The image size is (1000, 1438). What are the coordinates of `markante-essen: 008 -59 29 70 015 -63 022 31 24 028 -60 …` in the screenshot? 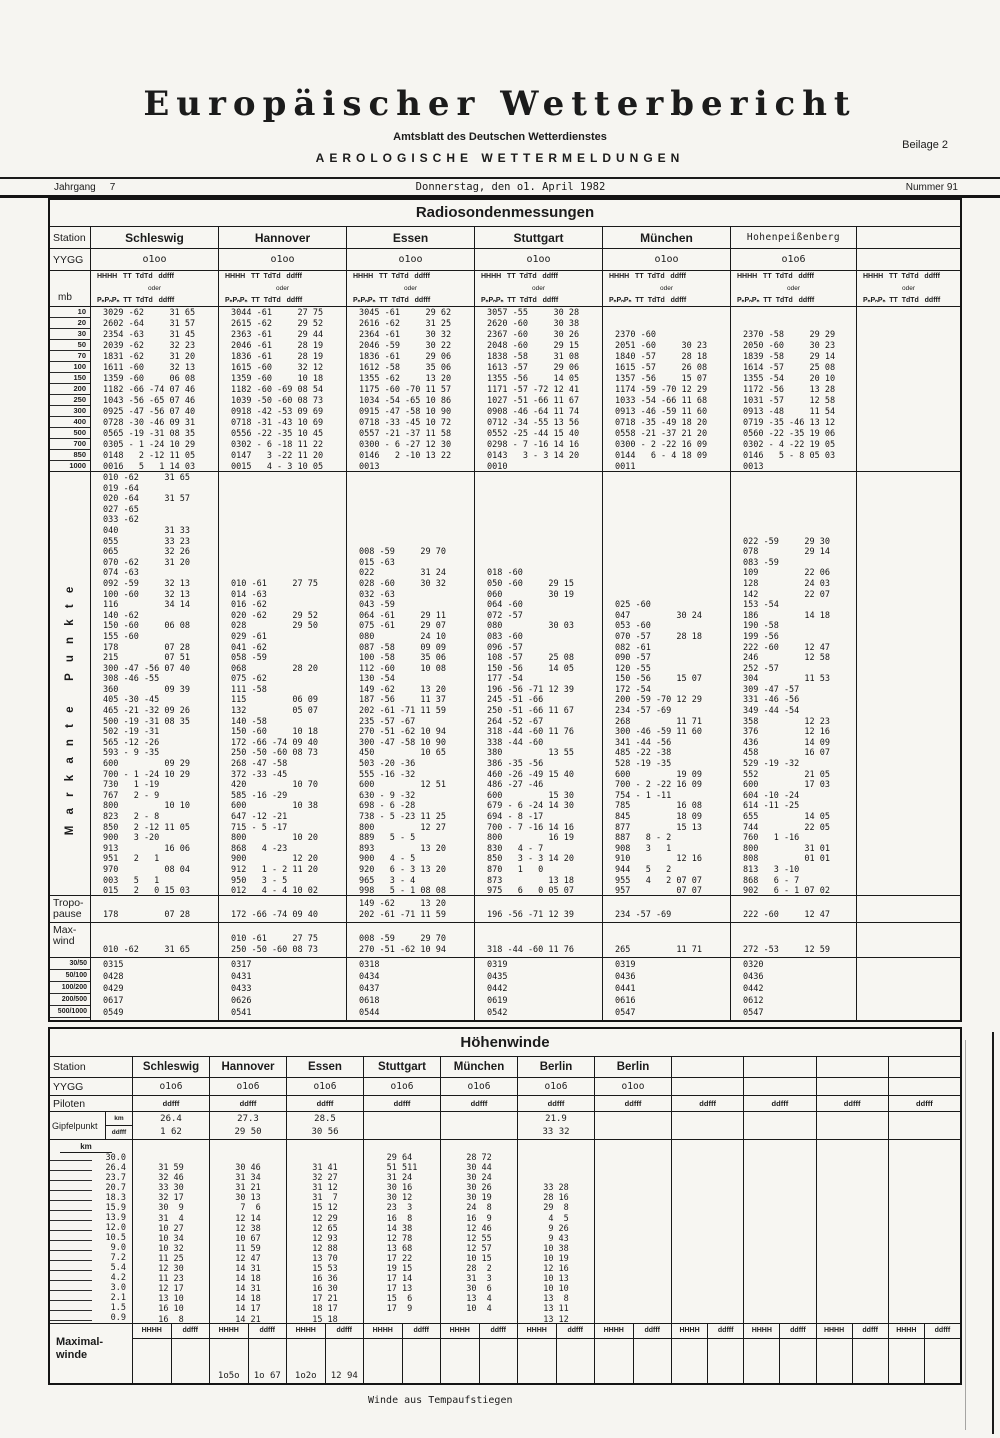 It's located at (410, 683).